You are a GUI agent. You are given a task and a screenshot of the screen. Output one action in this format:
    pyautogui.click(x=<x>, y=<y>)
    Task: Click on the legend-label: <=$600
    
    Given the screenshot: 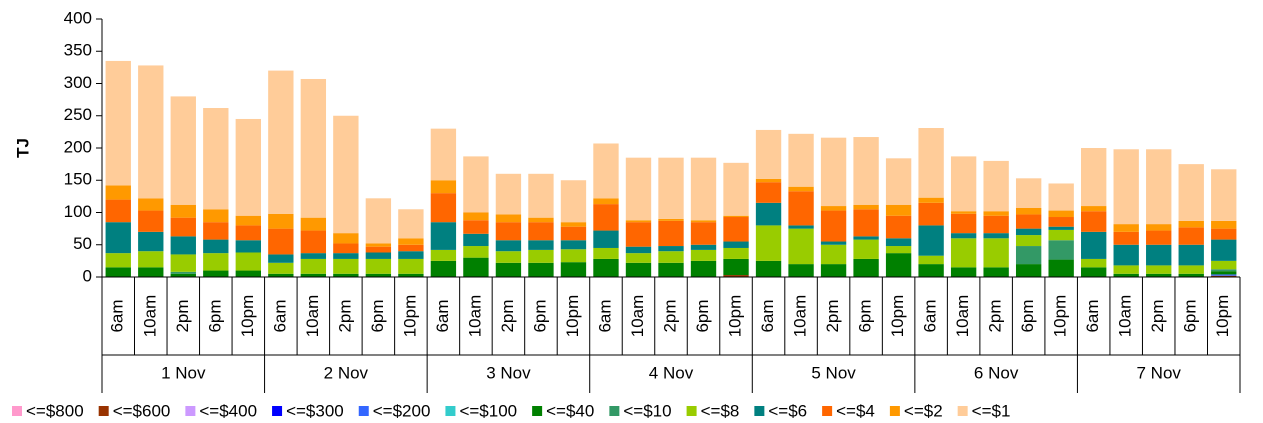 What is the action you would take?
    pyautogui.click(x=142, y=410)
    